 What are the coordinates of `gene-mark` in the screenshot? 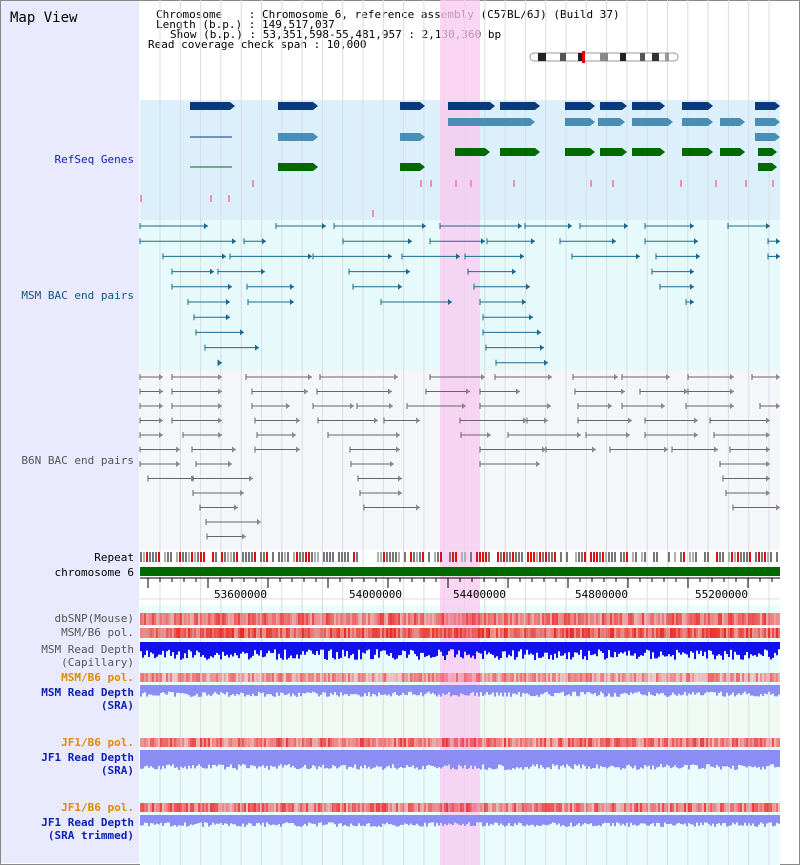 It's located at (773, 183).